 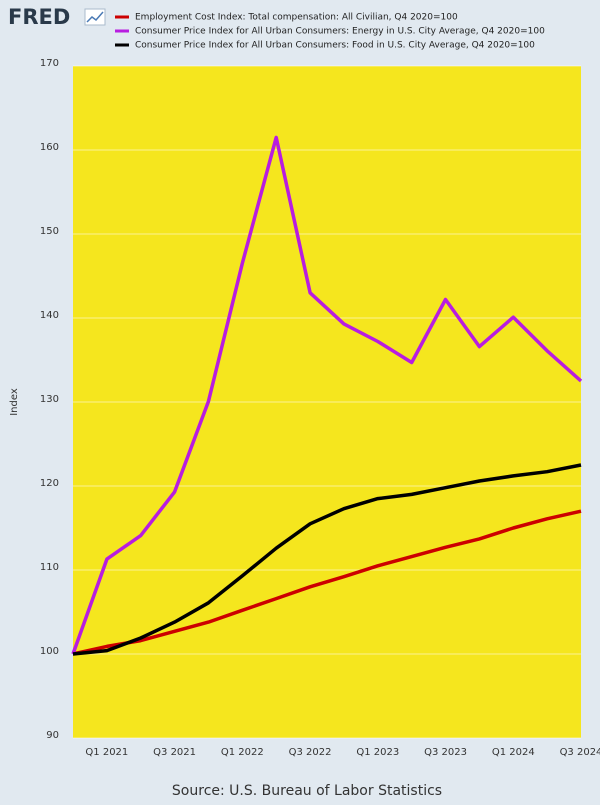 I want to click on y-tick-label: 120, so click(x=49, y=483).